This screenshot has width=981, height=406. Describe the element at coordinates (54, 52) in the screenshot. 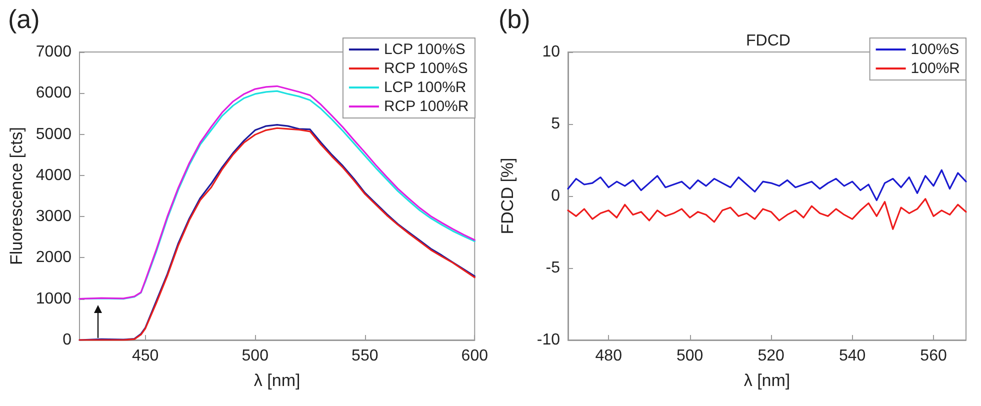

I see `y-tick-label: 7000` at that location.